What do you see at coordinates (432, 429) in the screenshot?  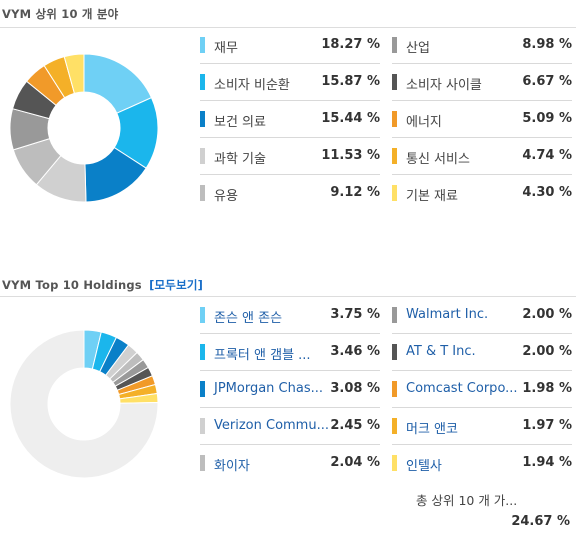 I see `legend-label: 머크 앤코` at bounding box center [432, 429].